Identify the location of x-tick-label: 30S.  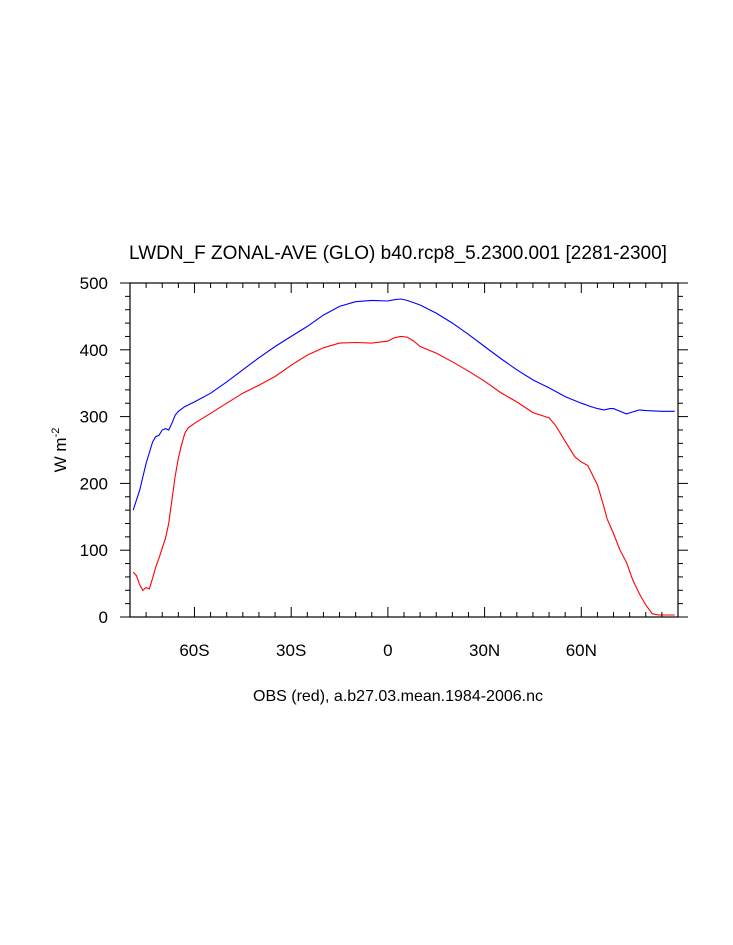
(291, 650).